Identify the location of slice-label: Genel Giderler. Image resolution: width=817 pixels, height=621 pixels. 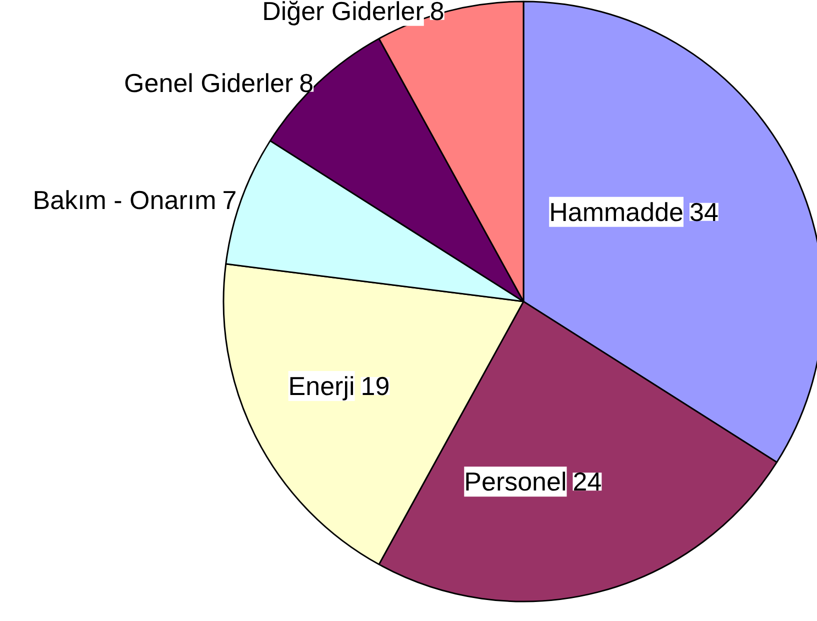
(209, 83).